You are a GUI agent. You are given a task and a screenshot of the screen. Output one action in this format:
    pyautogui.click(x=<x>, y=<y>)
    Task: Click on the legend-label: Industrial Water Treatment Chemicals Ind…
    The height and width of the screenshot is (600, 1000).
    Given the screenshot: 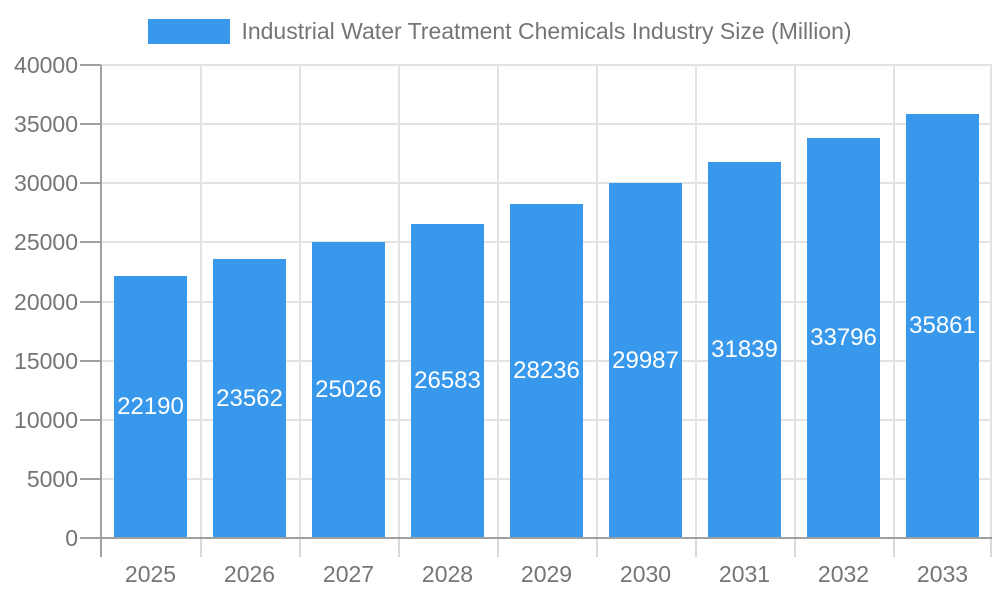 What is the action you would take?
    pyautogui.click(x=546, y=30)
    